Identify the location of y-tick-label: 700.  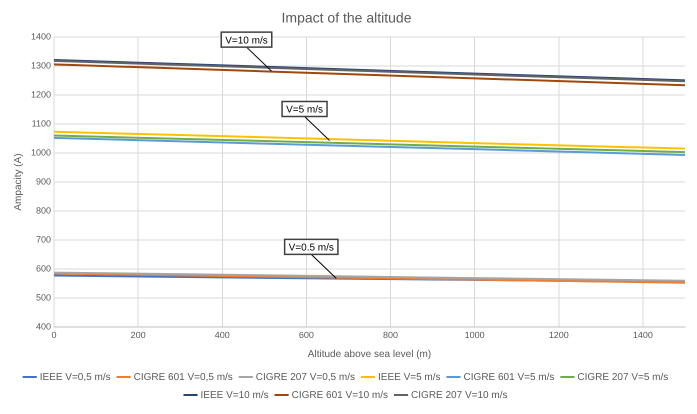
(44, 239).